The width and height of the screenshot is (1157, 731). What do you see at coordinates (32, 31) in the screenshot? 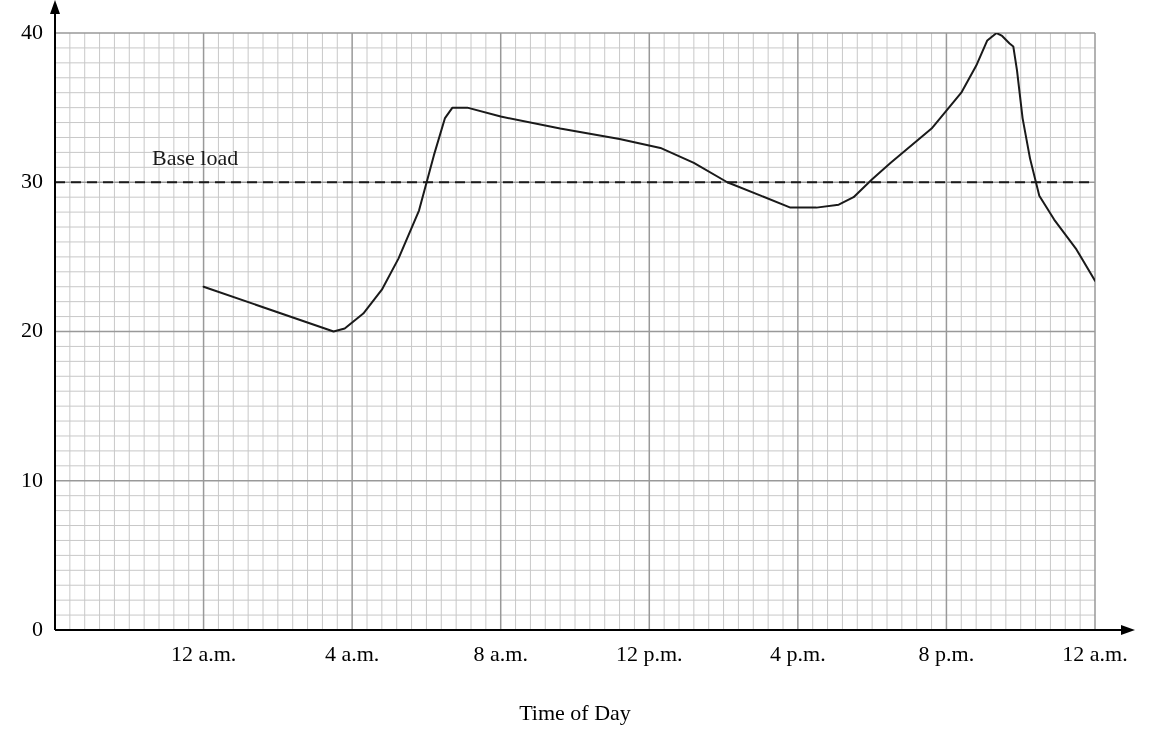
I see `y-tick-label: 40` at bounding box center [32, 31].